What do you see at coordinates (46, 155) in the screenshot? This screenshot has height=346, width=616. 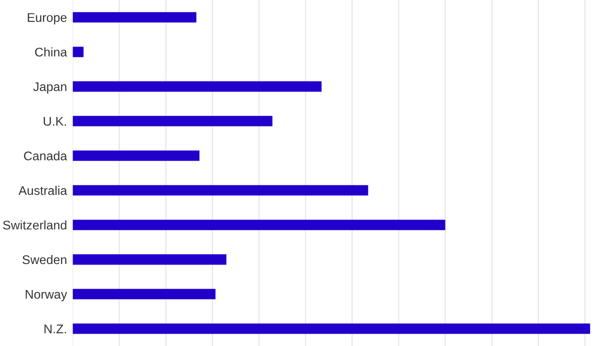 I see `y-tick-label: Canada` at bounding box center [46, 155].